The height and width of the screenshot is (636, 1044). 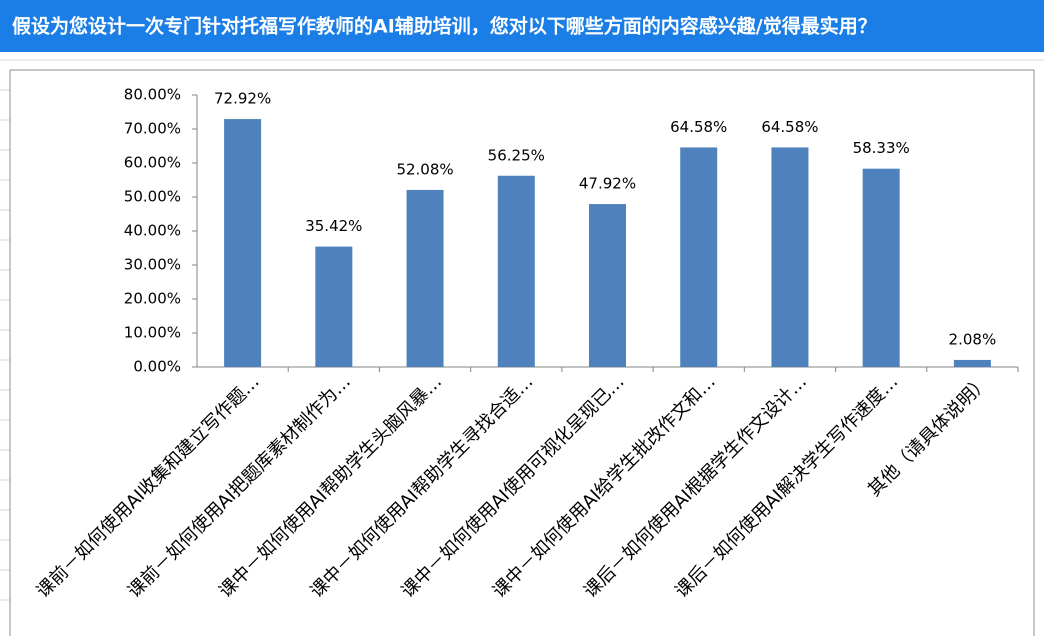 What do you see at coordinates (607, 184) in the screenshot?
I see `value-label: 47.92%` at bounding box center [607, 184].